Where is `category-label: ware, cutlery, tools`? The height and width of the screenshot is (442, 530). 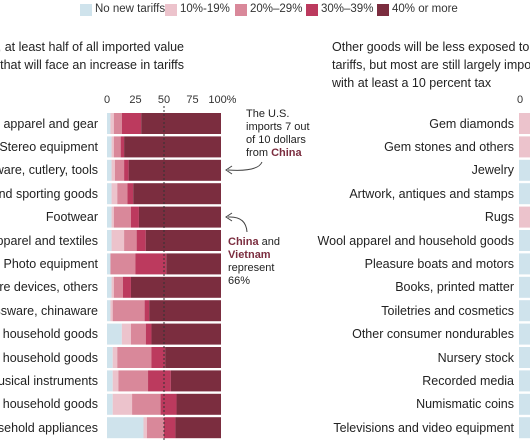
category-label: ware, cutlery, tools is located at coordinates (49, 170).